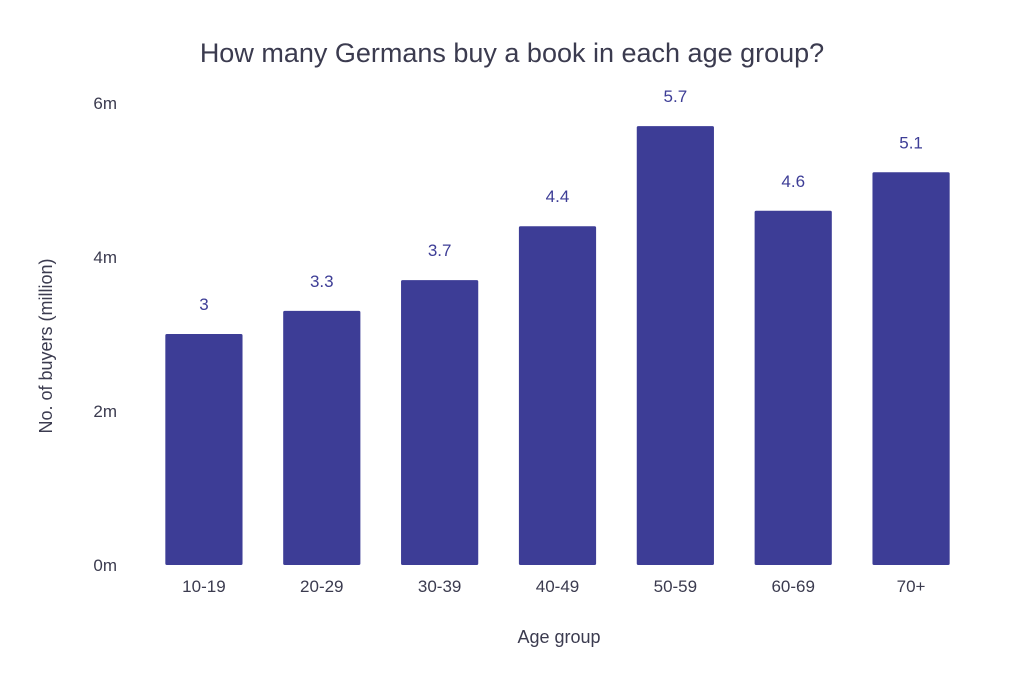 This screenshot has height=688, width=1024. What do you see at coordinates (105, 334) in the screenshot?
I see `y-axis-ticks: 0m 2m 4m 6m` at bounding box center [105, 334].